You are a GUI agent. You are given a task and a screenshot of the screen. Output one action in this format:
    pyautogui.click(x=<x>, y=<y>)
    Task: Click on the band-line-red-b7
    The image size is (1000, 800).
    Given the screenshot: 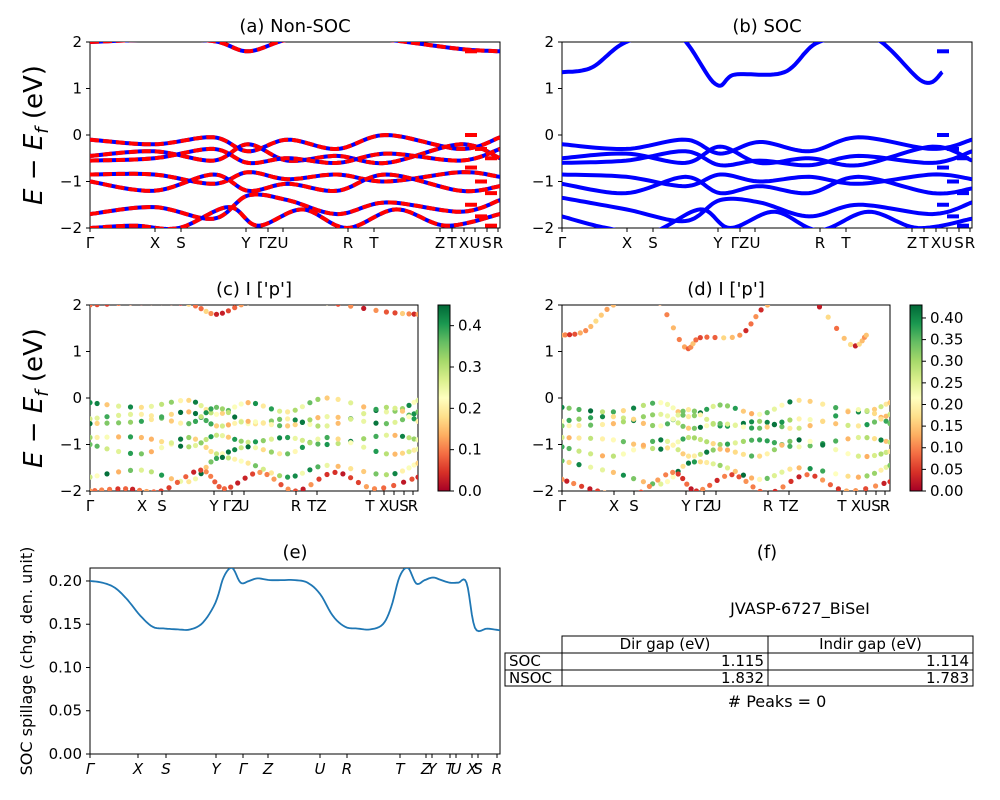 What is the action you would take?
    pyautogui.click(x=295, y=216)
    